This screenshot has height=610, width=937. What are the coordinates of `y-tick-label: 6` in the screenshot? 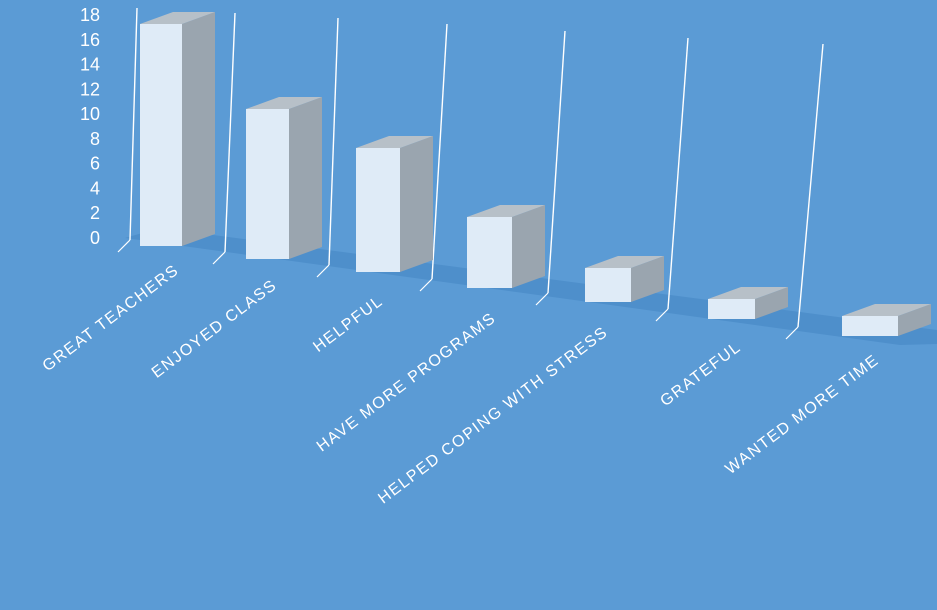 It's located at (95, 164).